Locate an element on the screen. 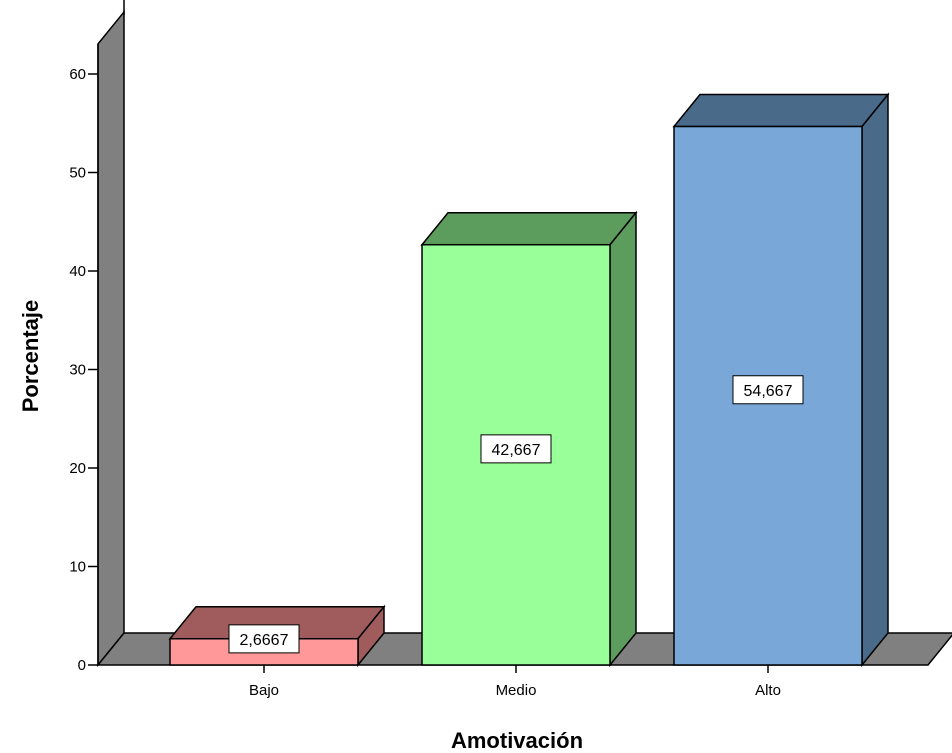 This screenshot has width=952, height=753. x-tick-label: Bajo is located at coordinates (264, 690).